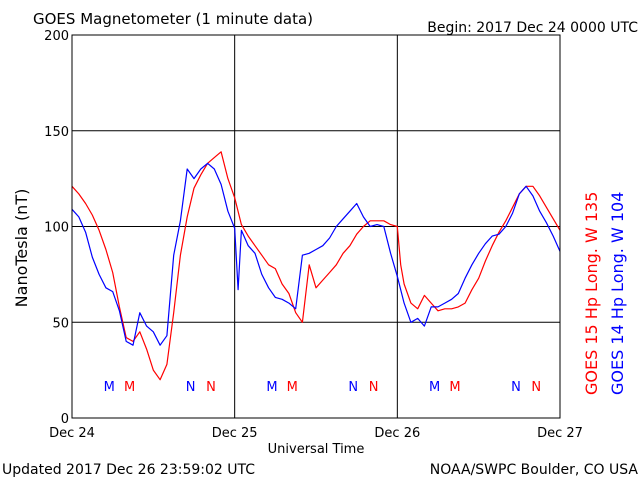 Image resolution: width=640 pixels, height=480 pixels. What do you see at coordinates (173, 19) in the screenshot?
I see `chart-title: GOES Magnetometer (1 minute data)` at bounding box center [173, 19].